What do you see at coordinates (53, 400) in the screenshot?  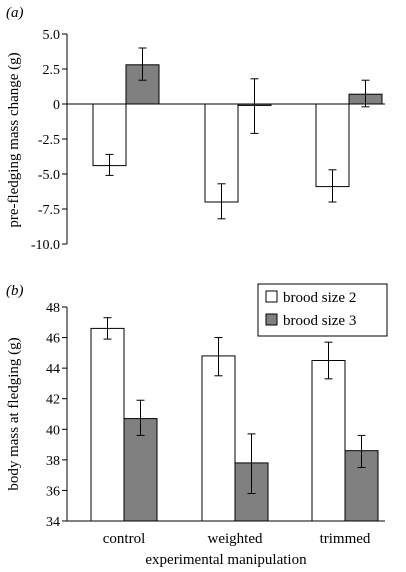 I see `y-tick-label: 42` at bounding box center [53, 400].